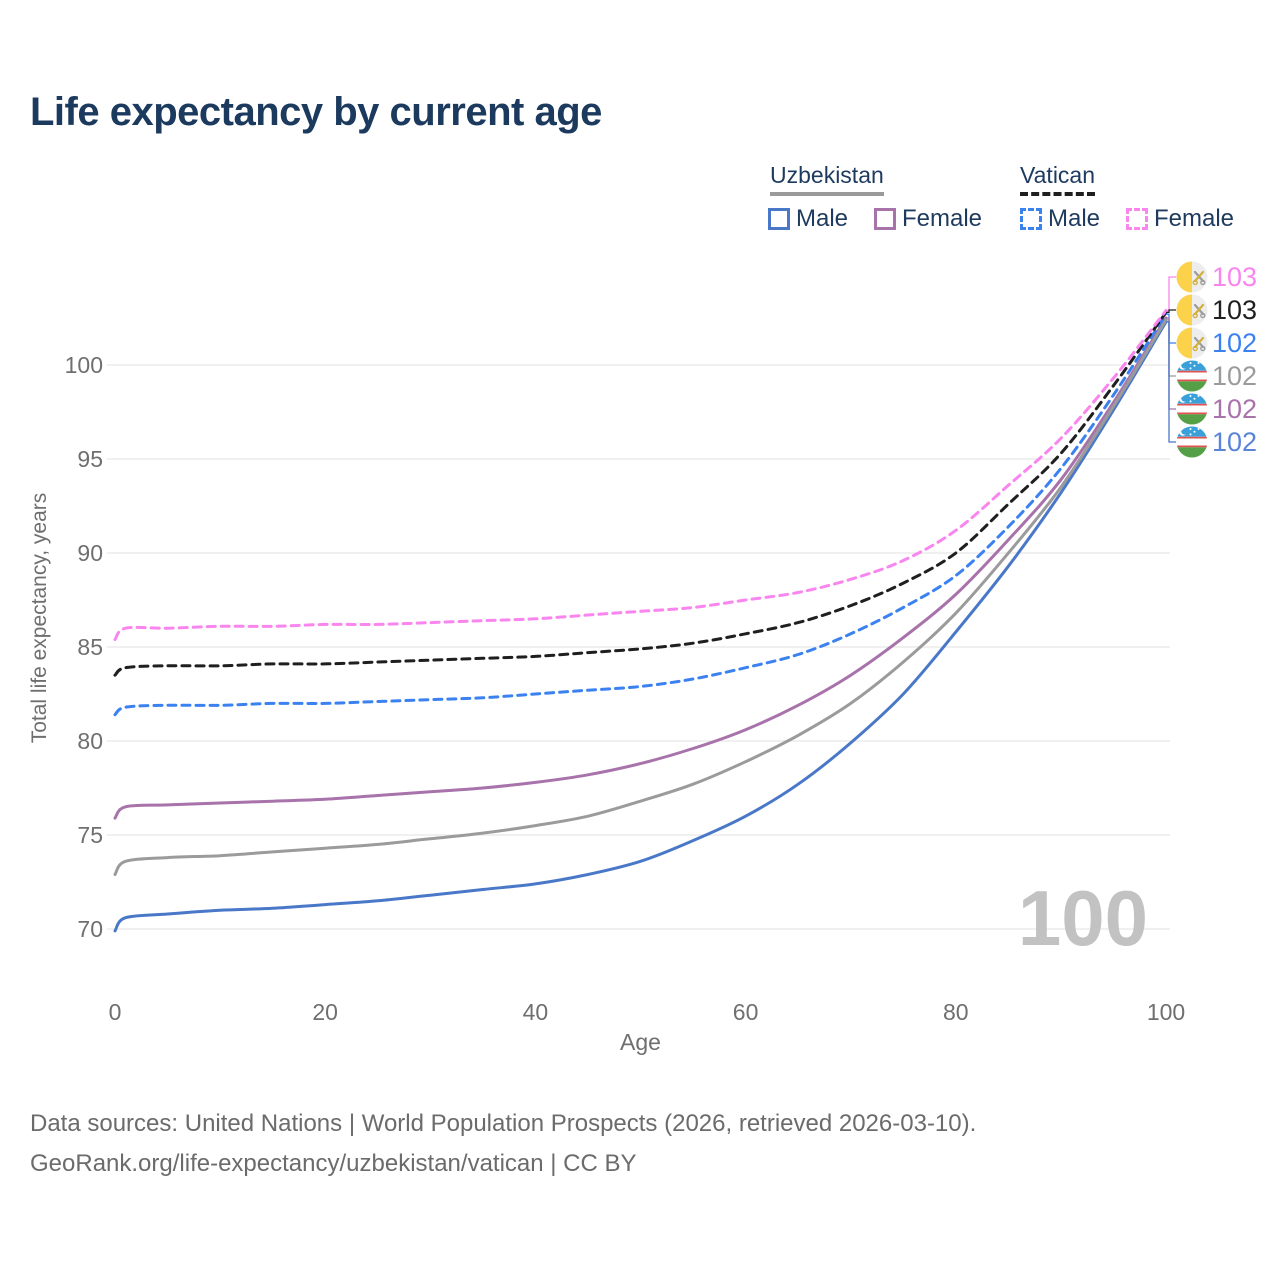 This screenshot has height=1280, width=1280. Describe the element at coordinates (779, 219) in the screenshot. I see `uzbekistan-male-swatch-icon` at that location.